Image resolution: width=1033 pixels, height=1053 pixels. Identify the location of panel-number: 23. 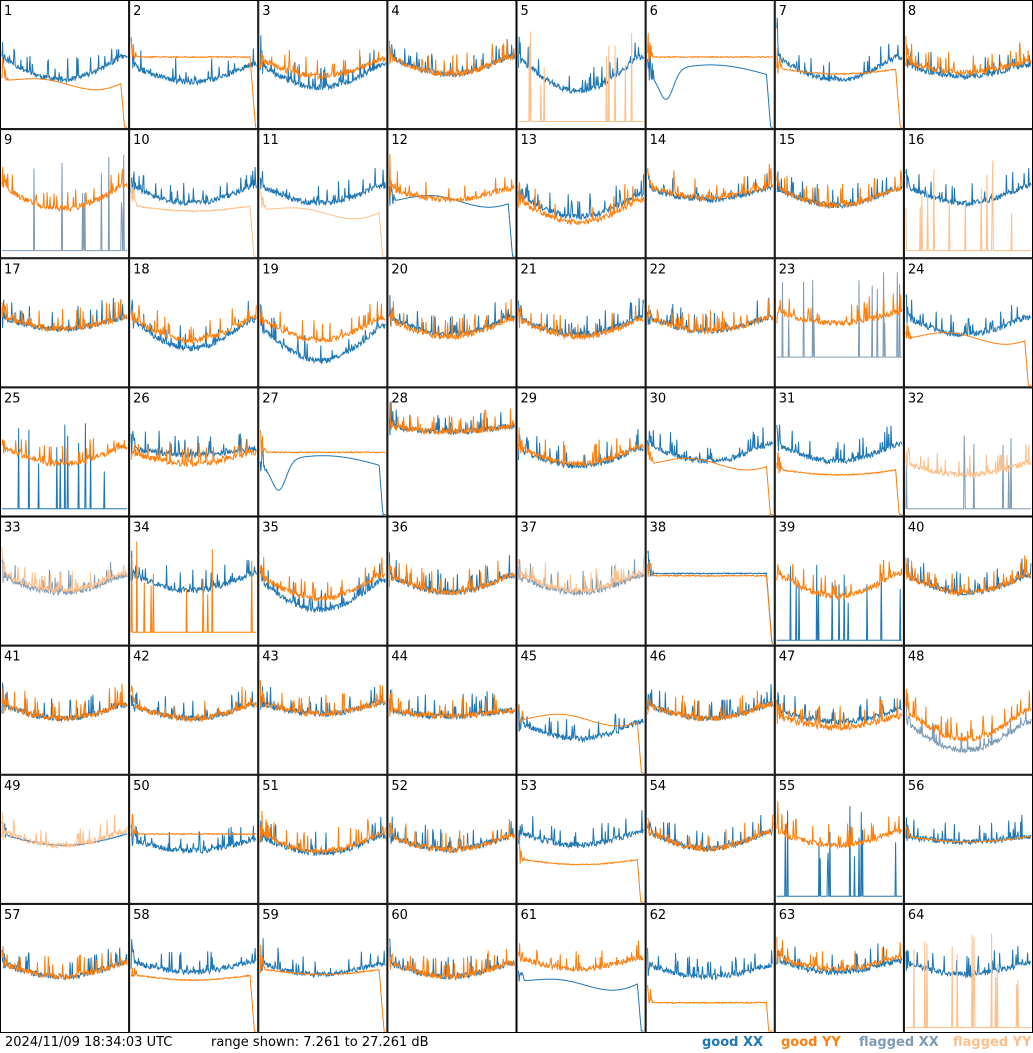
(787, 269).